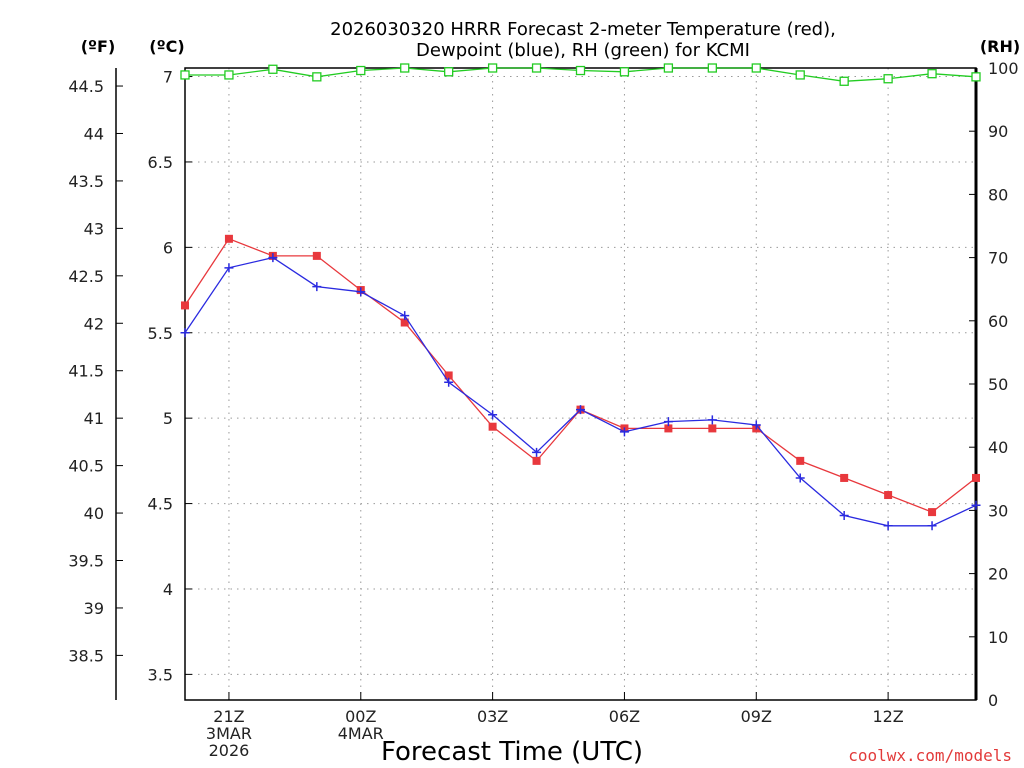  I want to click on chart-title-line-2: Dewpoint (blue), RH (green) for KCMI, so click(583, 50).